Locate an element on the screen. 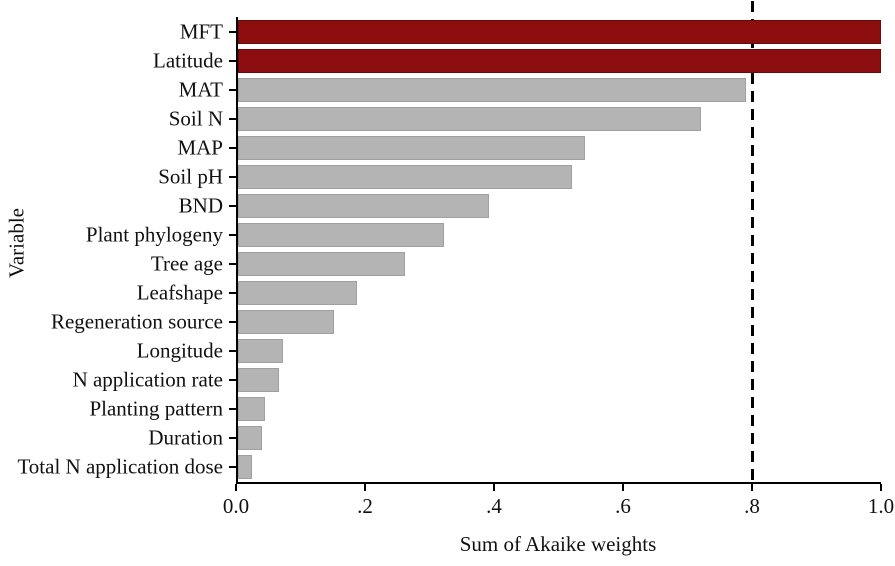 This screenshot has height=566, width=895. category-label: Leafshape is located at coordinates (179, 292).